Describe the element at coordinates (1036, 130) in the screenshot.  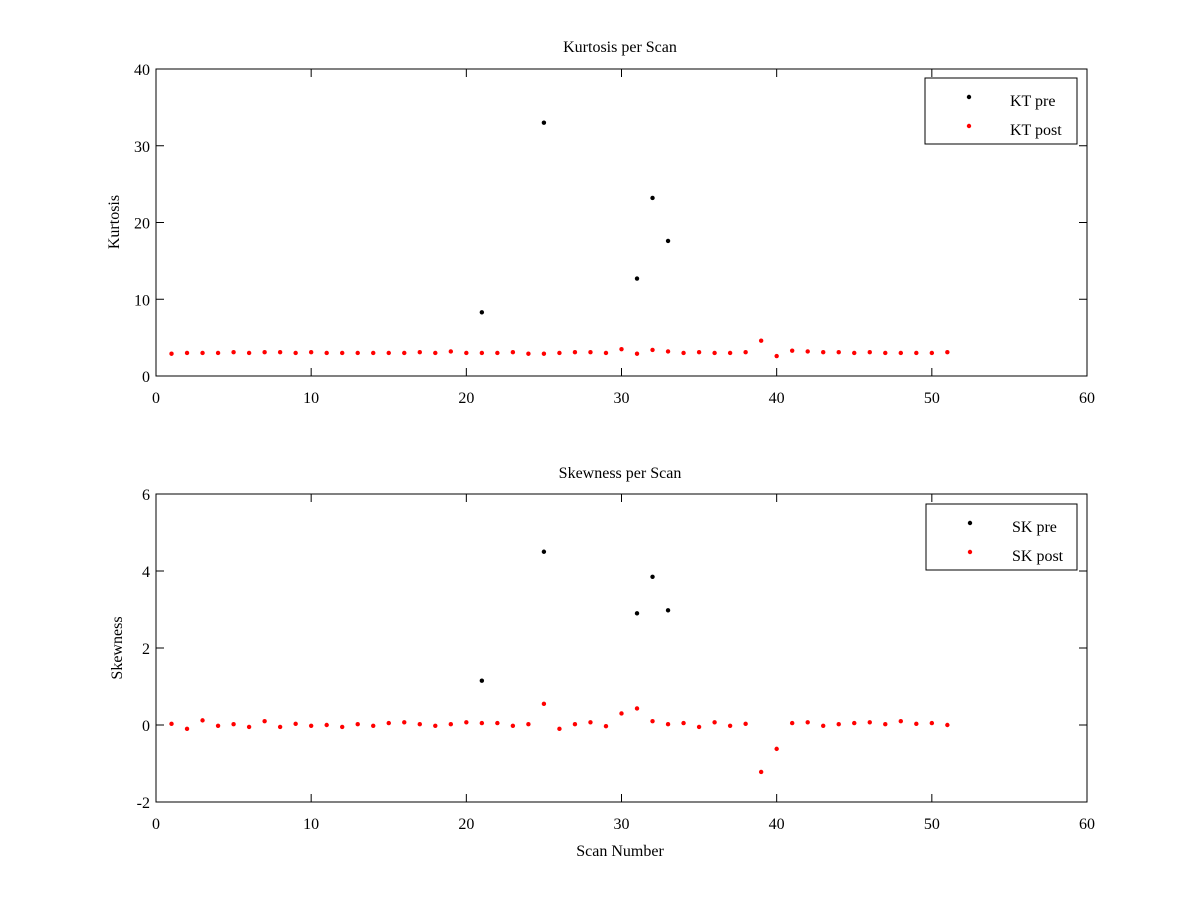
I see `kurtosis-legend-label-post: KT post` at that location.